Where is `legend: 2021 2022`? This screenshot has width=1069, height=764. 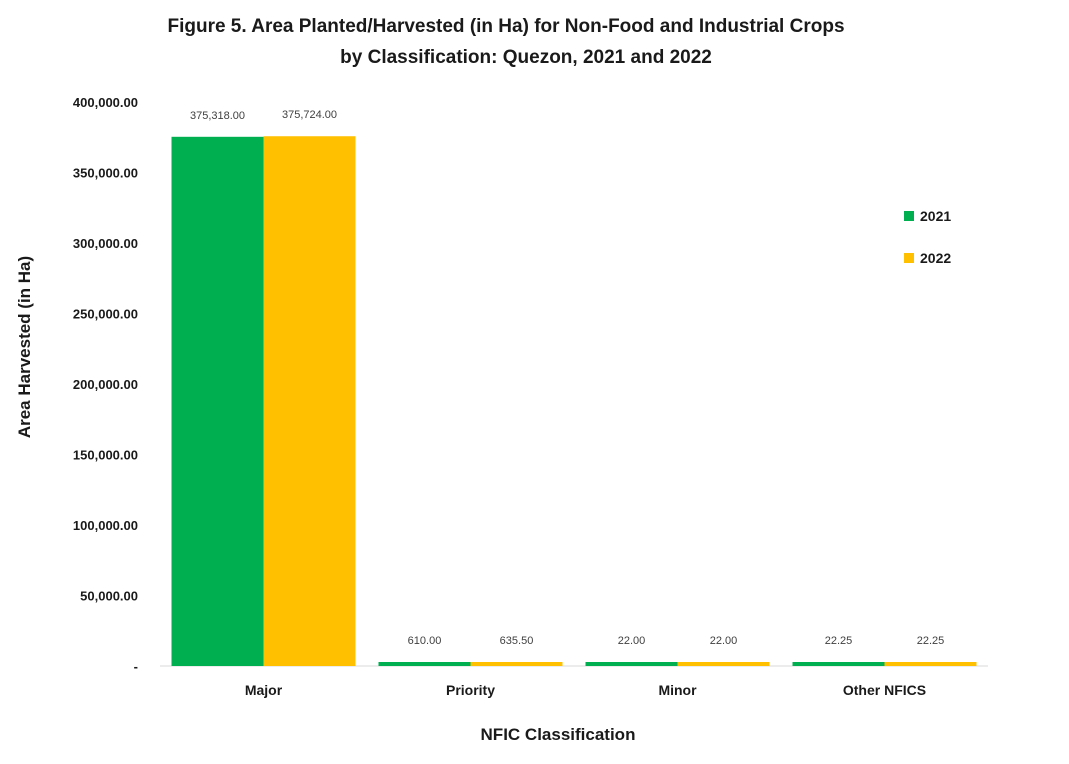
legend: 2021 2022 is located at coordinates (927, 237).